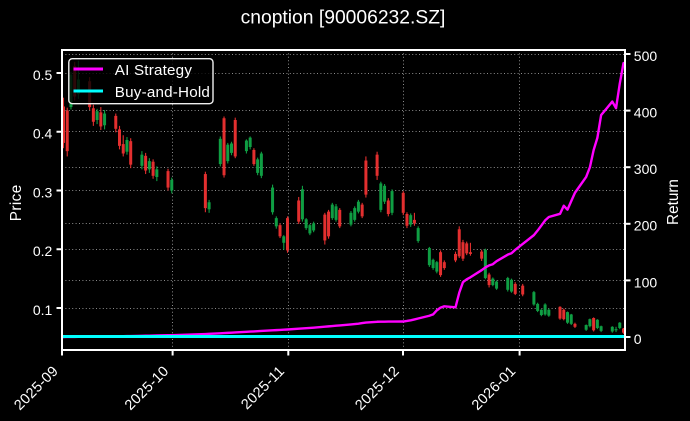  I want to click on svg-text: 0.3, so click(43, 192).